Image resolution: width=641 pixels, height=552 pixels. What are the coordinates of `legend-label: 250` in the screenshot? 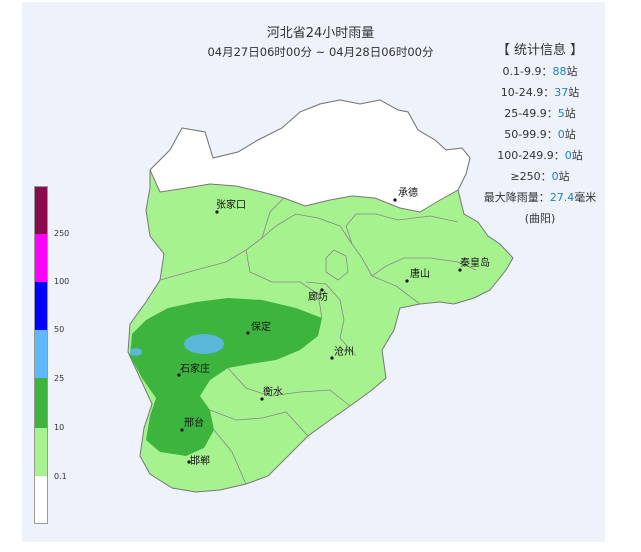 It's located at (62, 233).